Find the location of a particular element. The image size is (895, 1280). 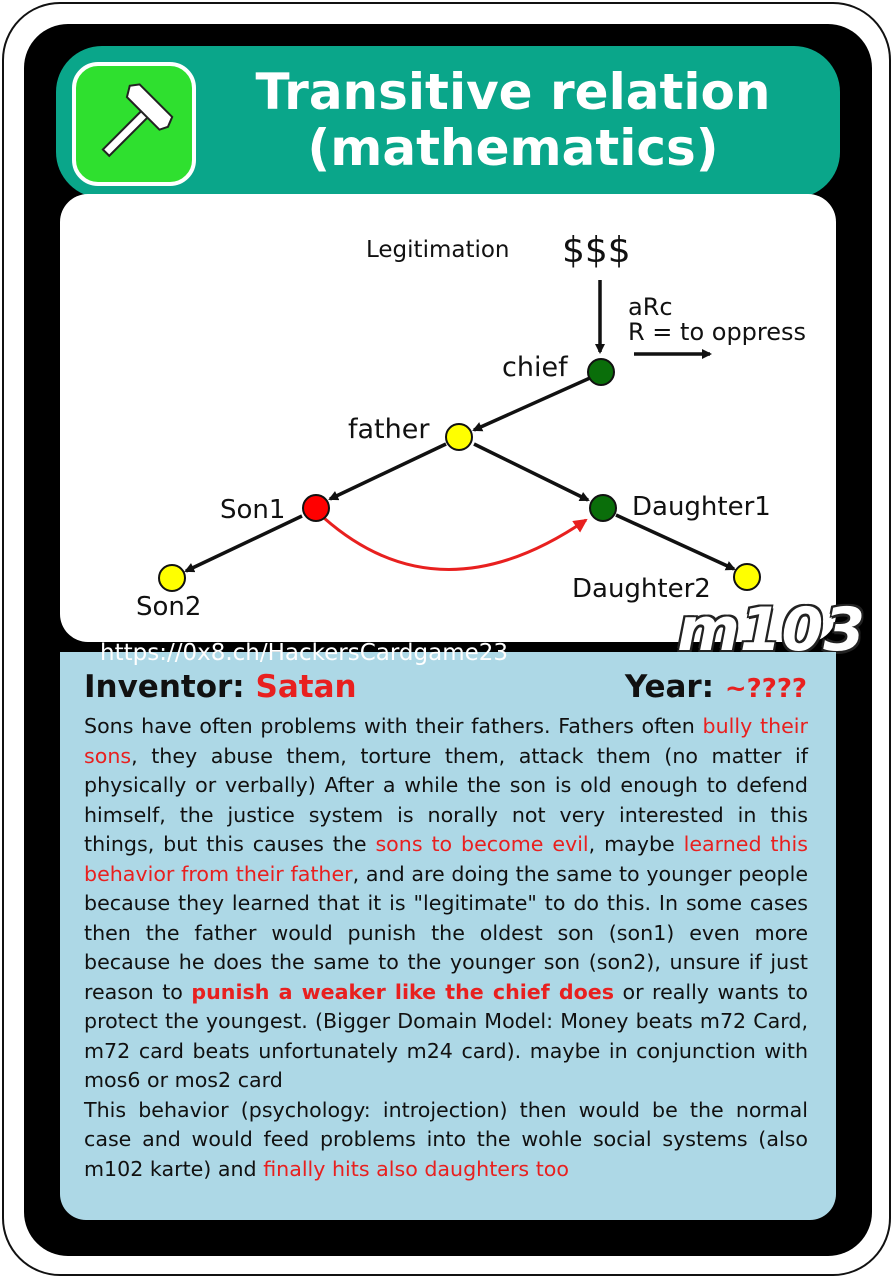

highlight-learned: learned this behavior from their father is located at coordinates (446, 859).